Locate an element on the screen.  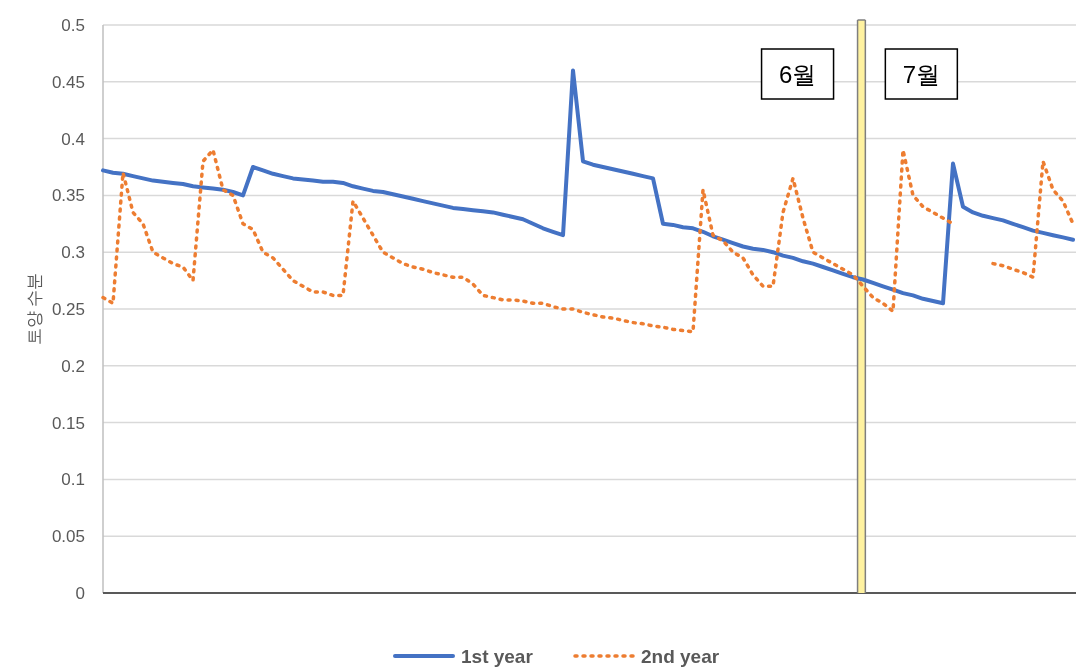
y-tick-label: 0.5 is located at coordinates (73, 25).